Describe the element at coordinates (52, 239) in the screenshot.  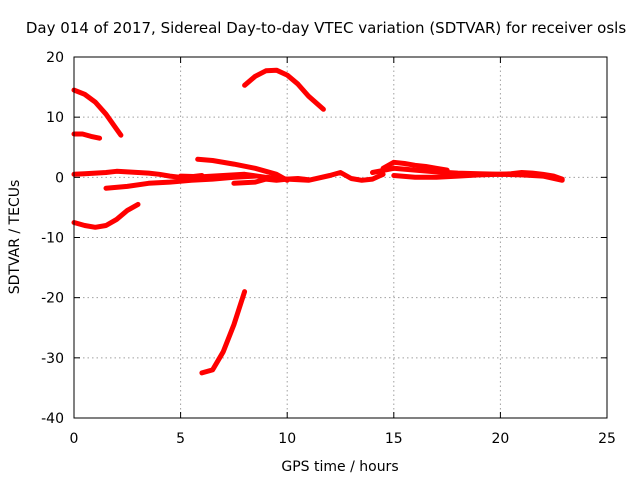
I see `y-tick-label: -10` at that location.